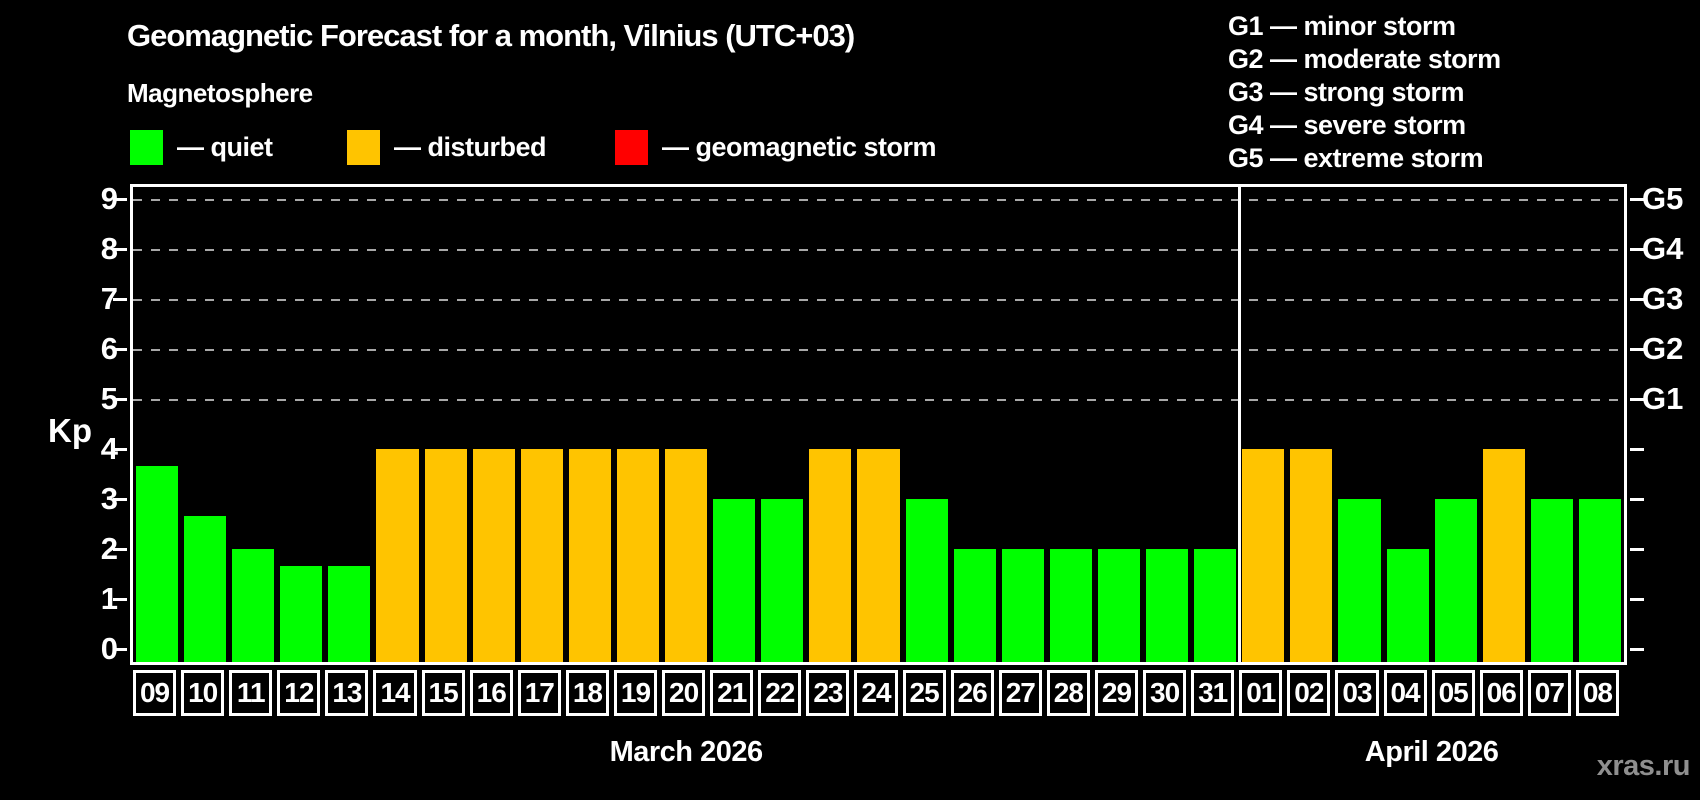  Describe the element at coordinates (1116, 693) in the screenshot. I see `date-label-29: 29` at that location.